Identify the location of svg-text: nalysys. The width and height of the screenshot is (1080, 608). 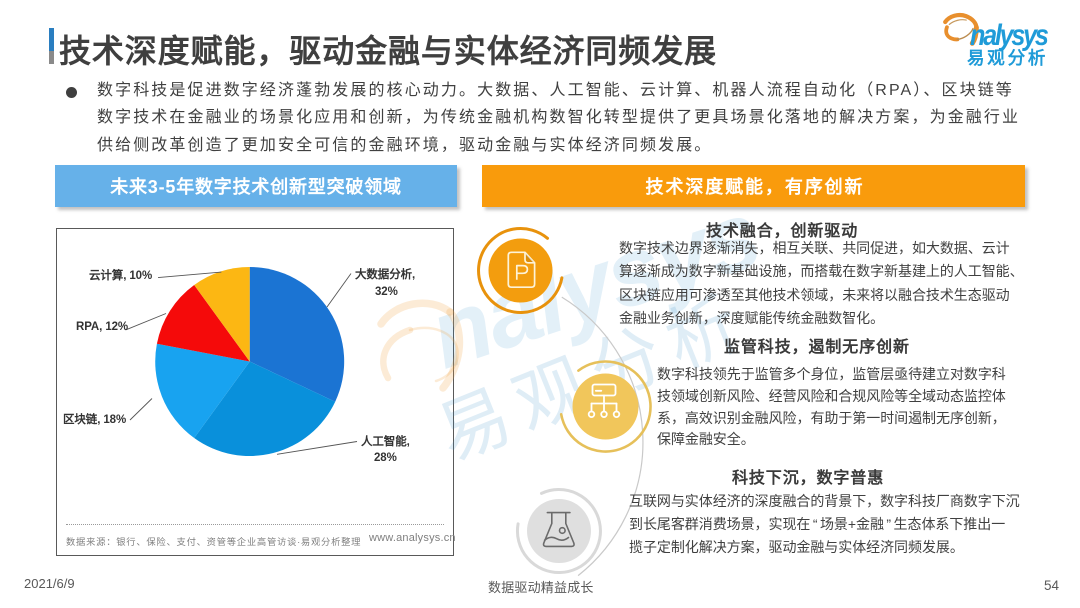
(1009, 35).